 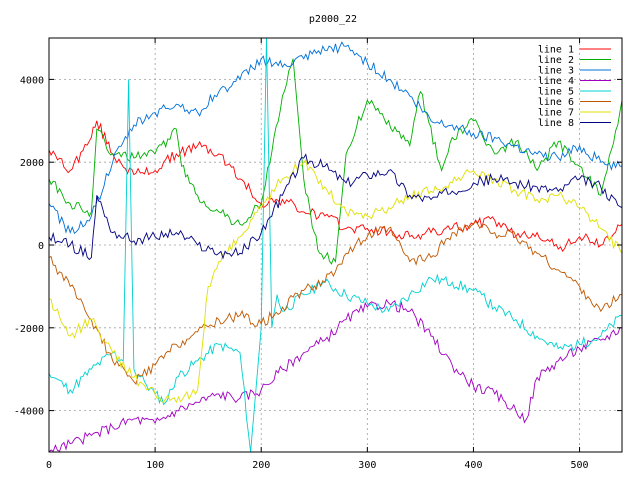 What do you see at coordinates (556, 81) in the screenshot?
I see `legend-label: line 4` at bounding box center [556, 81].